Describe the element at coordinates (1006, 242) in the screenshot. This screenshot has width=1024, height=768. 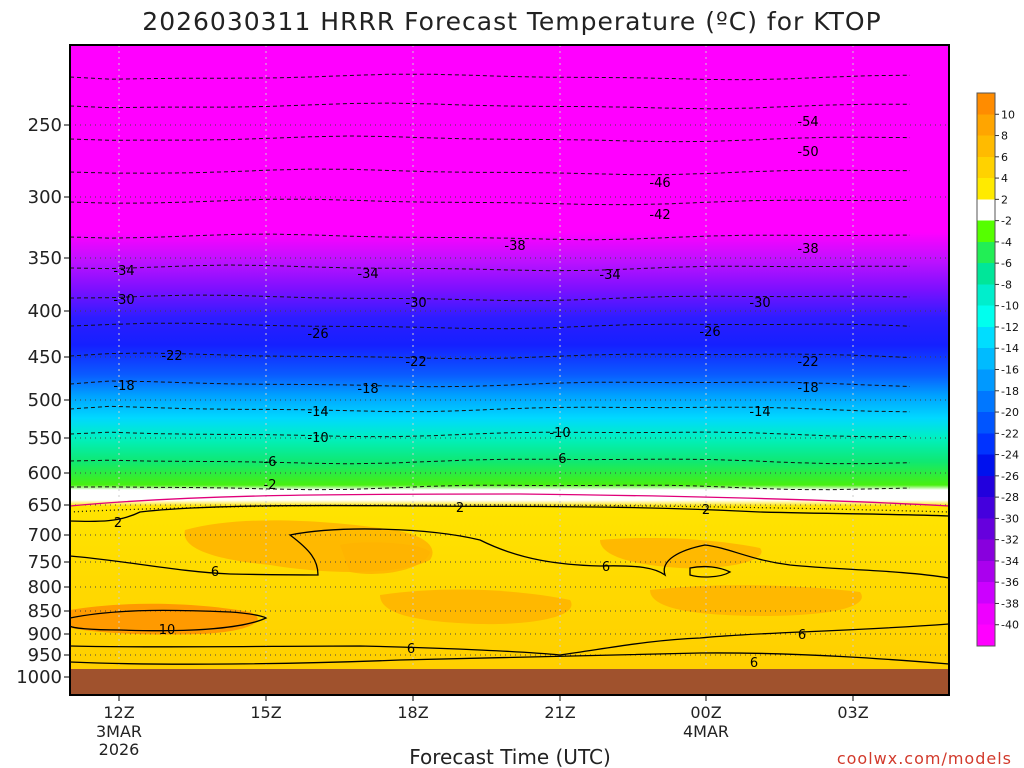
I see `colorbar-label: -4` at that location.